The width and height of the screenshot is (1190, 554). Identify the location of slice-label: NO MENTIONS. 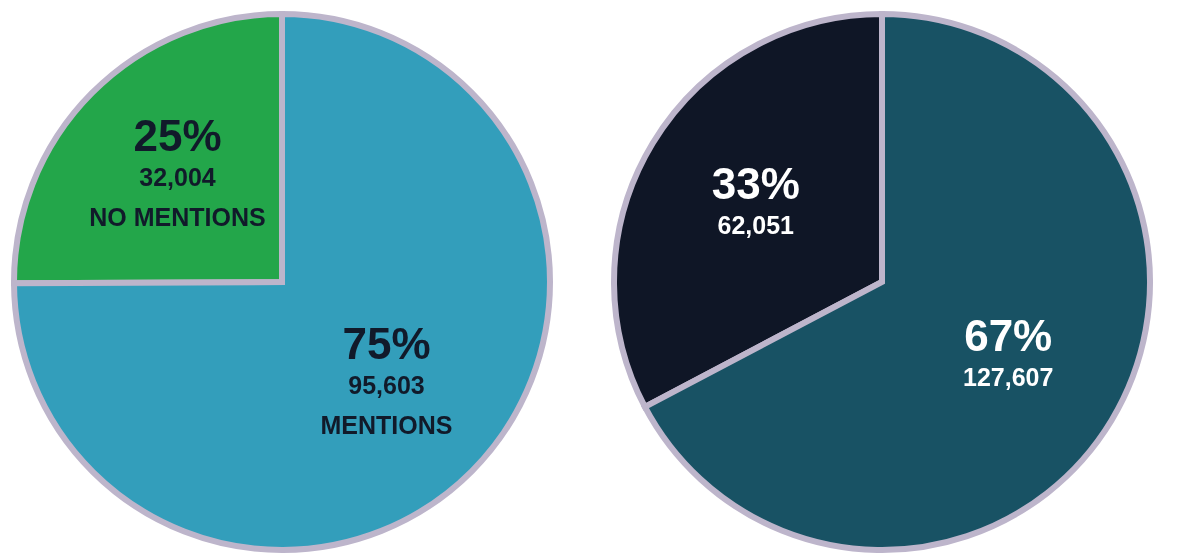
(177, 217).